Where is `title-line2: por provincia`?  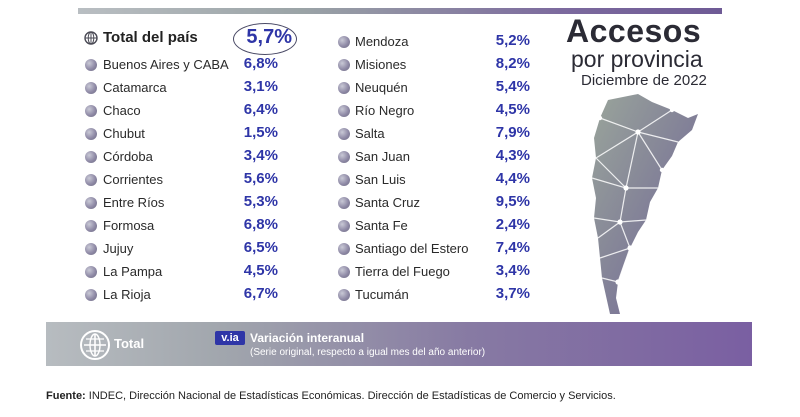
title-line2: por provincia is located at coordinates (637, 59).